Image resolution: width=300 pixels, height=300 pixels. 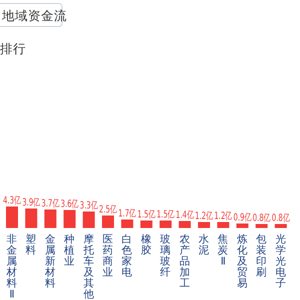 What do you see at coordinates (285, 218) in the screenshot?
I see `data-label: 0.8亿` at bounding box center [285, 218].